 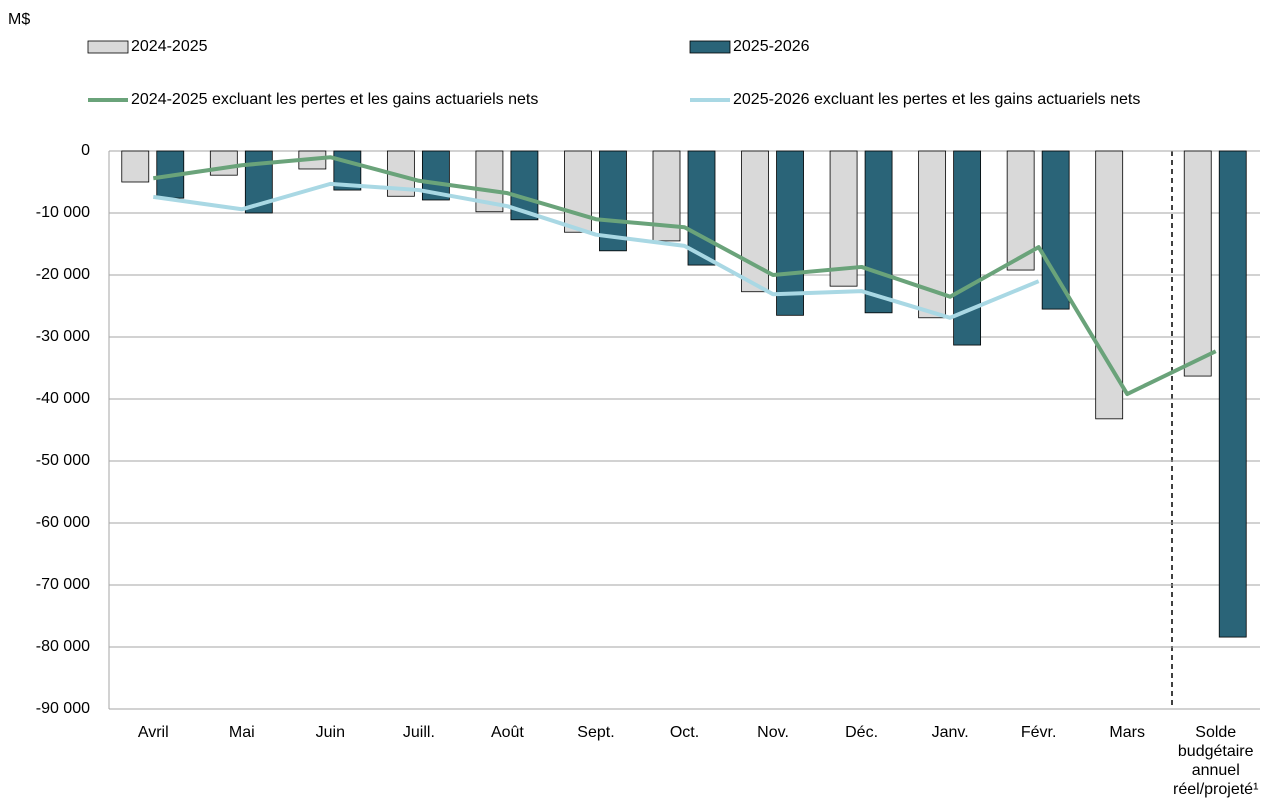 What do you see at coordinates (507, 732) in the screenshot?
I see `x-tick-label: Août` at bounding box center [507, 732].